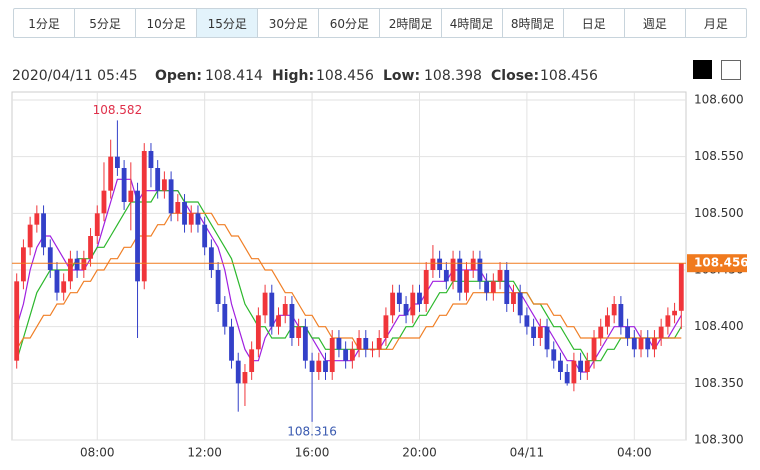  Describe the element at coordinates (104, 23) in the screenshot. I see `timeframe-tab: 5分足` at that location.